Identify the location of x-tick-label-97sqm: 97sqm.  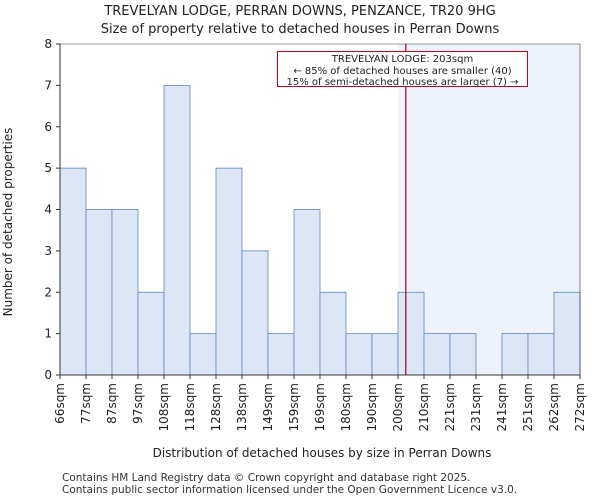
(138, 403).